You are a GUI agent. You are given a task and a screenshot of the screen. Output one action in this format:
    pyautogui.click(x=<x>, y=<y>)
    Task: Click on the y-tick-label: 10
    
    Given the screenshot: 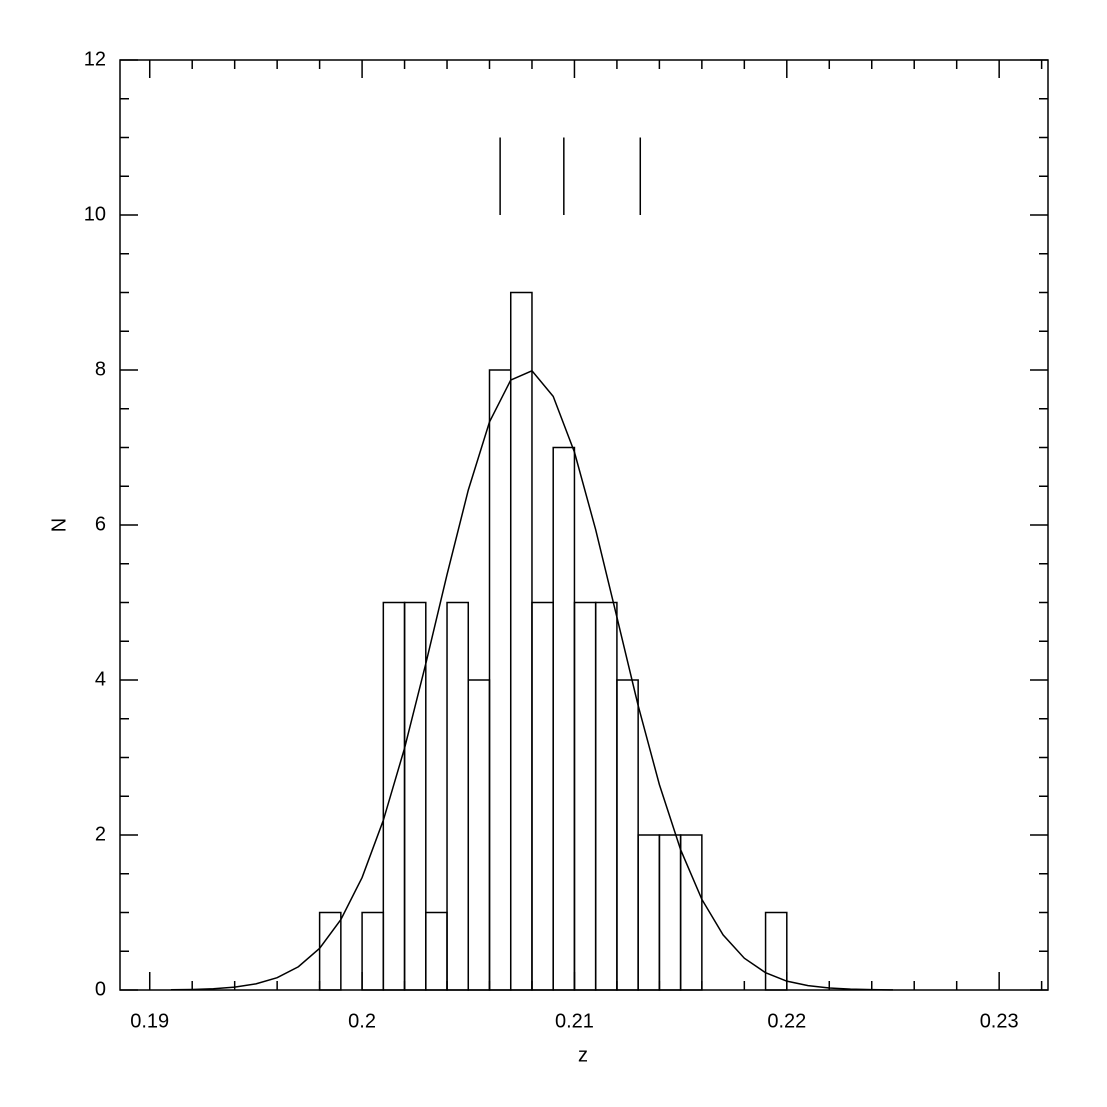 What is the action you would take?
    pyautogui.click(x=95, y=214)
    